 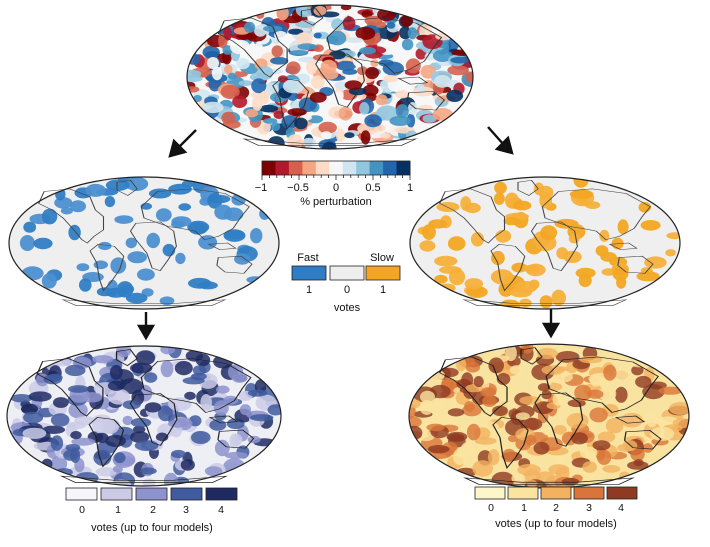 I want to click on legend-value: 4, so click(x=621, y=508).